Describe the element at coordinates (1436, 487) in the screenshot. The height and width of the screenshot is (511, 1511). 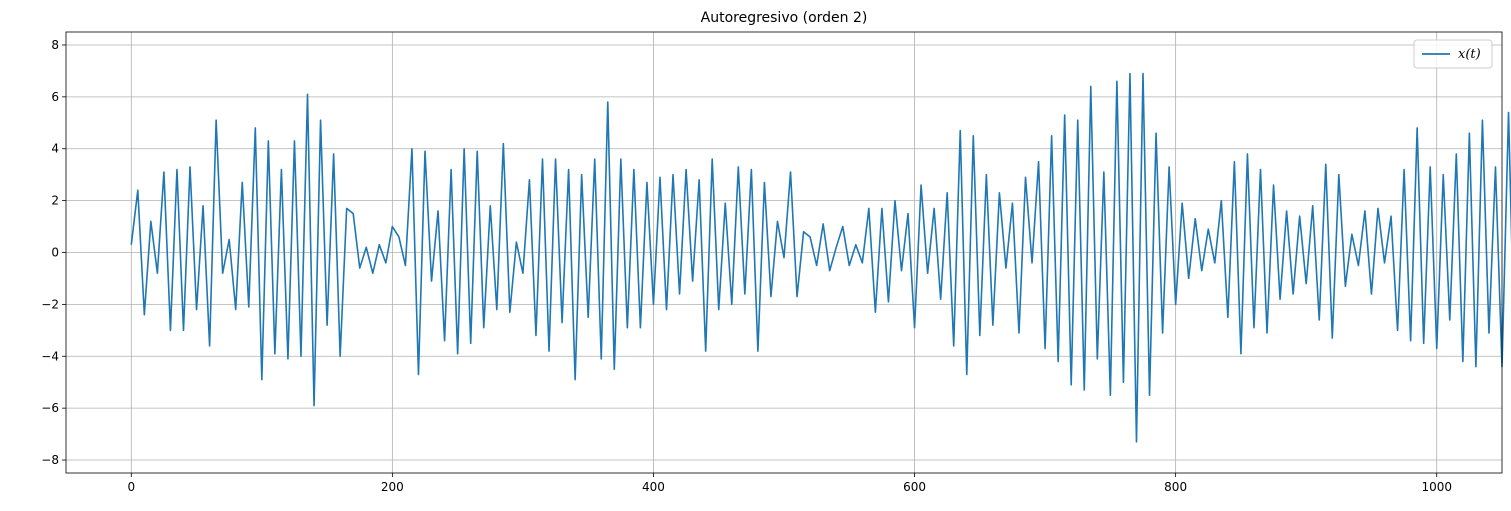
I see `x-tick-label: 1000` at that location.